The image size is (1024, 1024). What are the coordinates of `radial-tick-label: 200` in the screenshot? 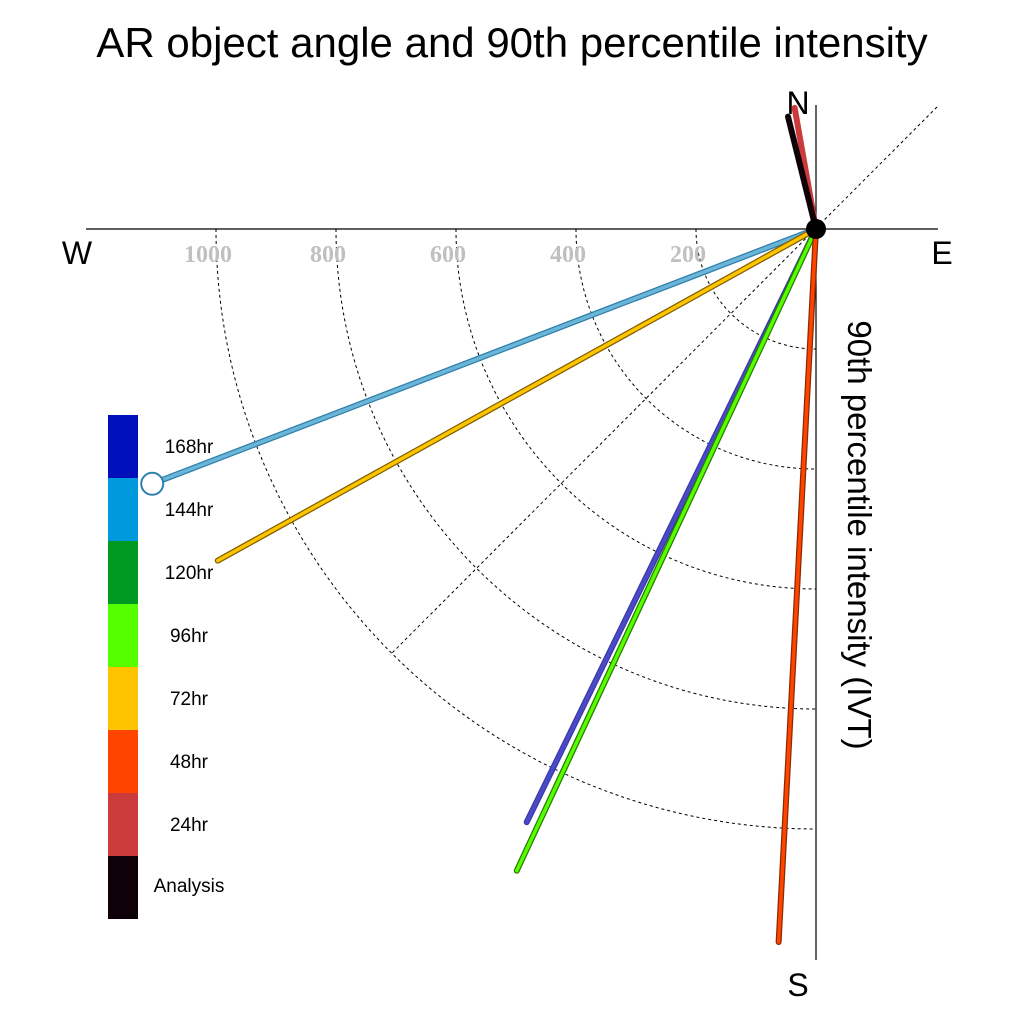 It's located at (688, 255).